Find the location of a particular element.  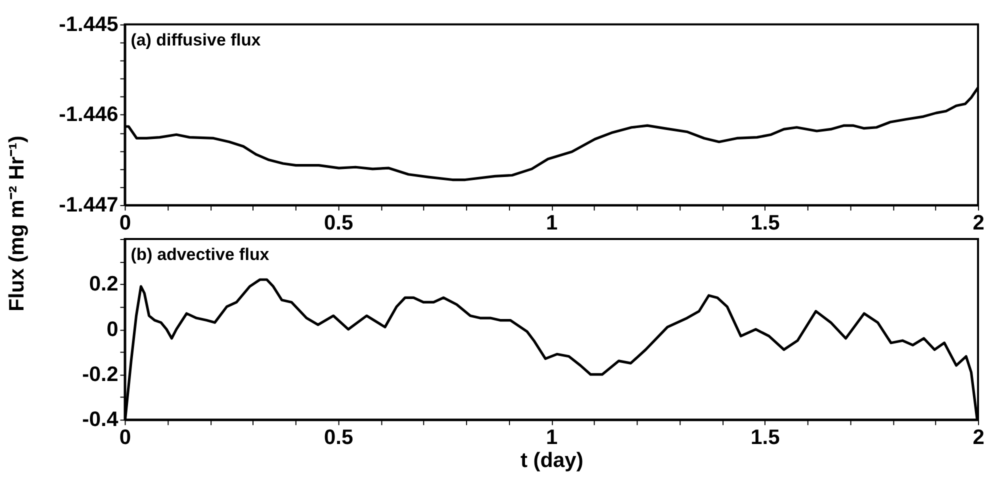

y-tick-label: 0.2 is located at coordinates (103, 284).